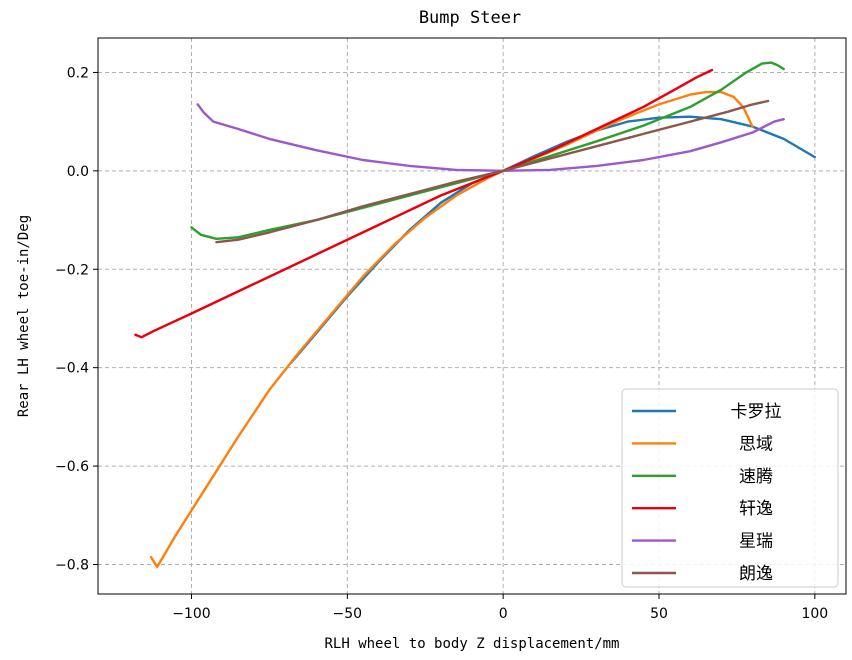 The height and width of the screenshot is (660, 852). What do you see at coordinates (471, 644) in the screenshot?
I see `x-axis-label: RLH wheel to body Z displacement/mm` at bounding box center [471, 644].